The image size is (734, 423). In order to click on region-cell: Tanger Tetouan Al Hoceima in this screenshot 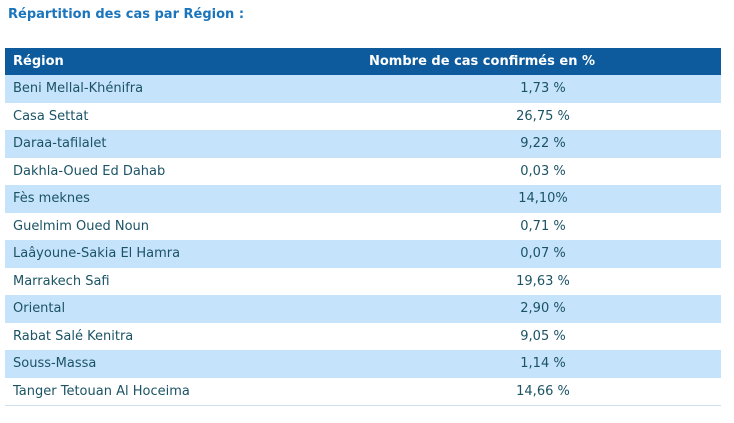, I will do `click(185, 391)`.